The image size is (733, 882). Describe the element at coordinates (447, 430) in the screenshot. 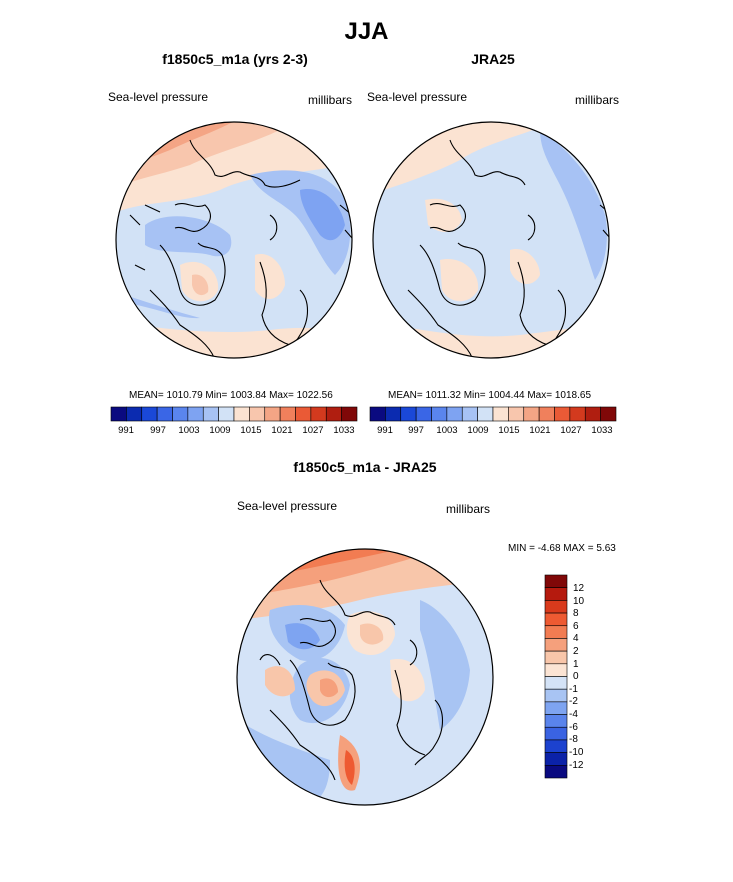

I see `cb2-tick: 1003` at that location.